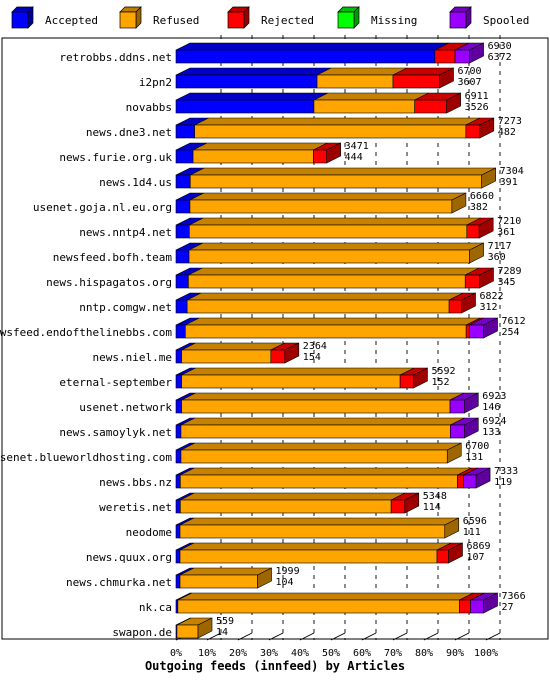  Describe the element at coordinates (113, 257) in the screenshot. I see `category-label: newsfeed.bofh.team` at that location.